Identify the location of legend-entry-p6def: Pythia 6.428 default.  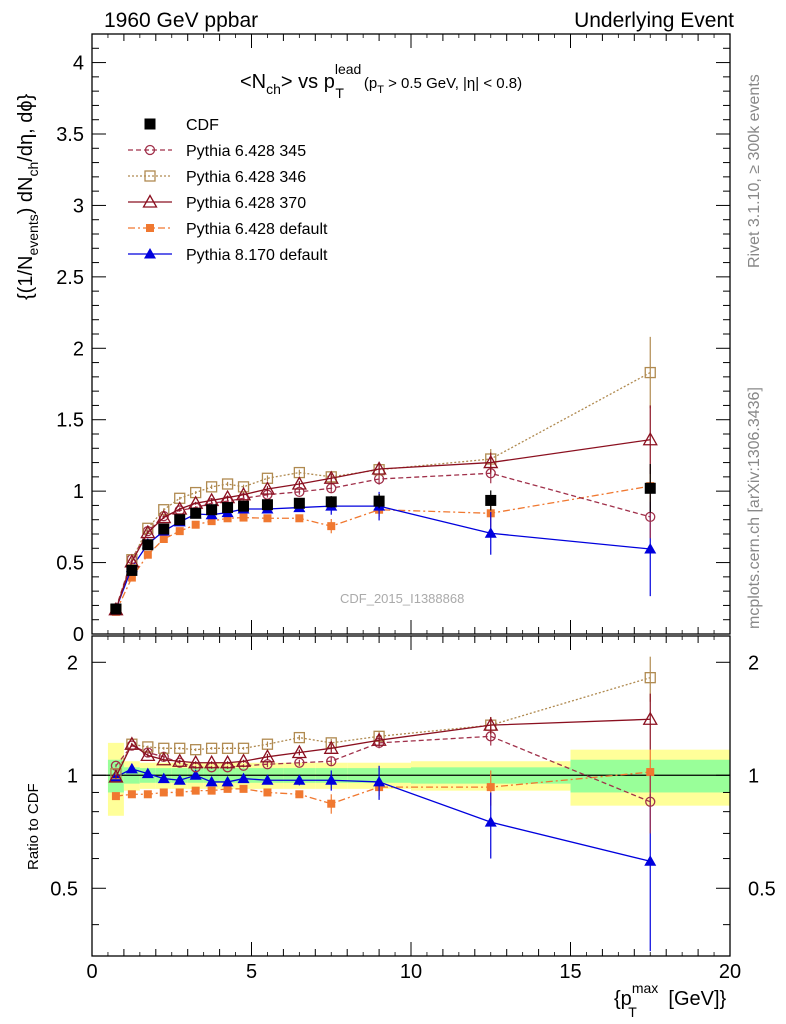
(228, 229).